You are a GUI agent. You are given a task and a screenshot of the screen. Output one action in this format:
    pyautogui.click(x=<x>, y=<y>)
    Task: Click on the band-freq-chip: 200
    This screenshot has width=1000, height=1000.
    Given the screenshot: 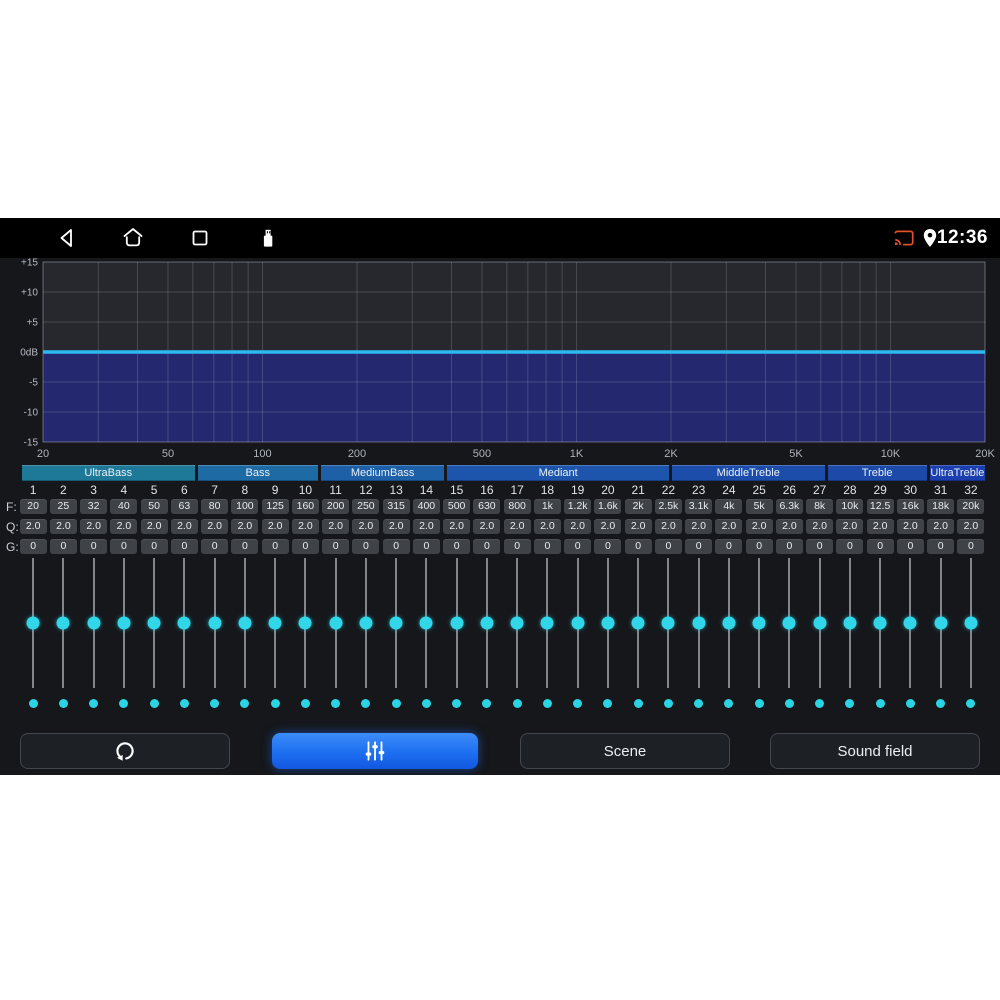 What is the action you would take?
    pyautogui.click(x=336, y=506)
    